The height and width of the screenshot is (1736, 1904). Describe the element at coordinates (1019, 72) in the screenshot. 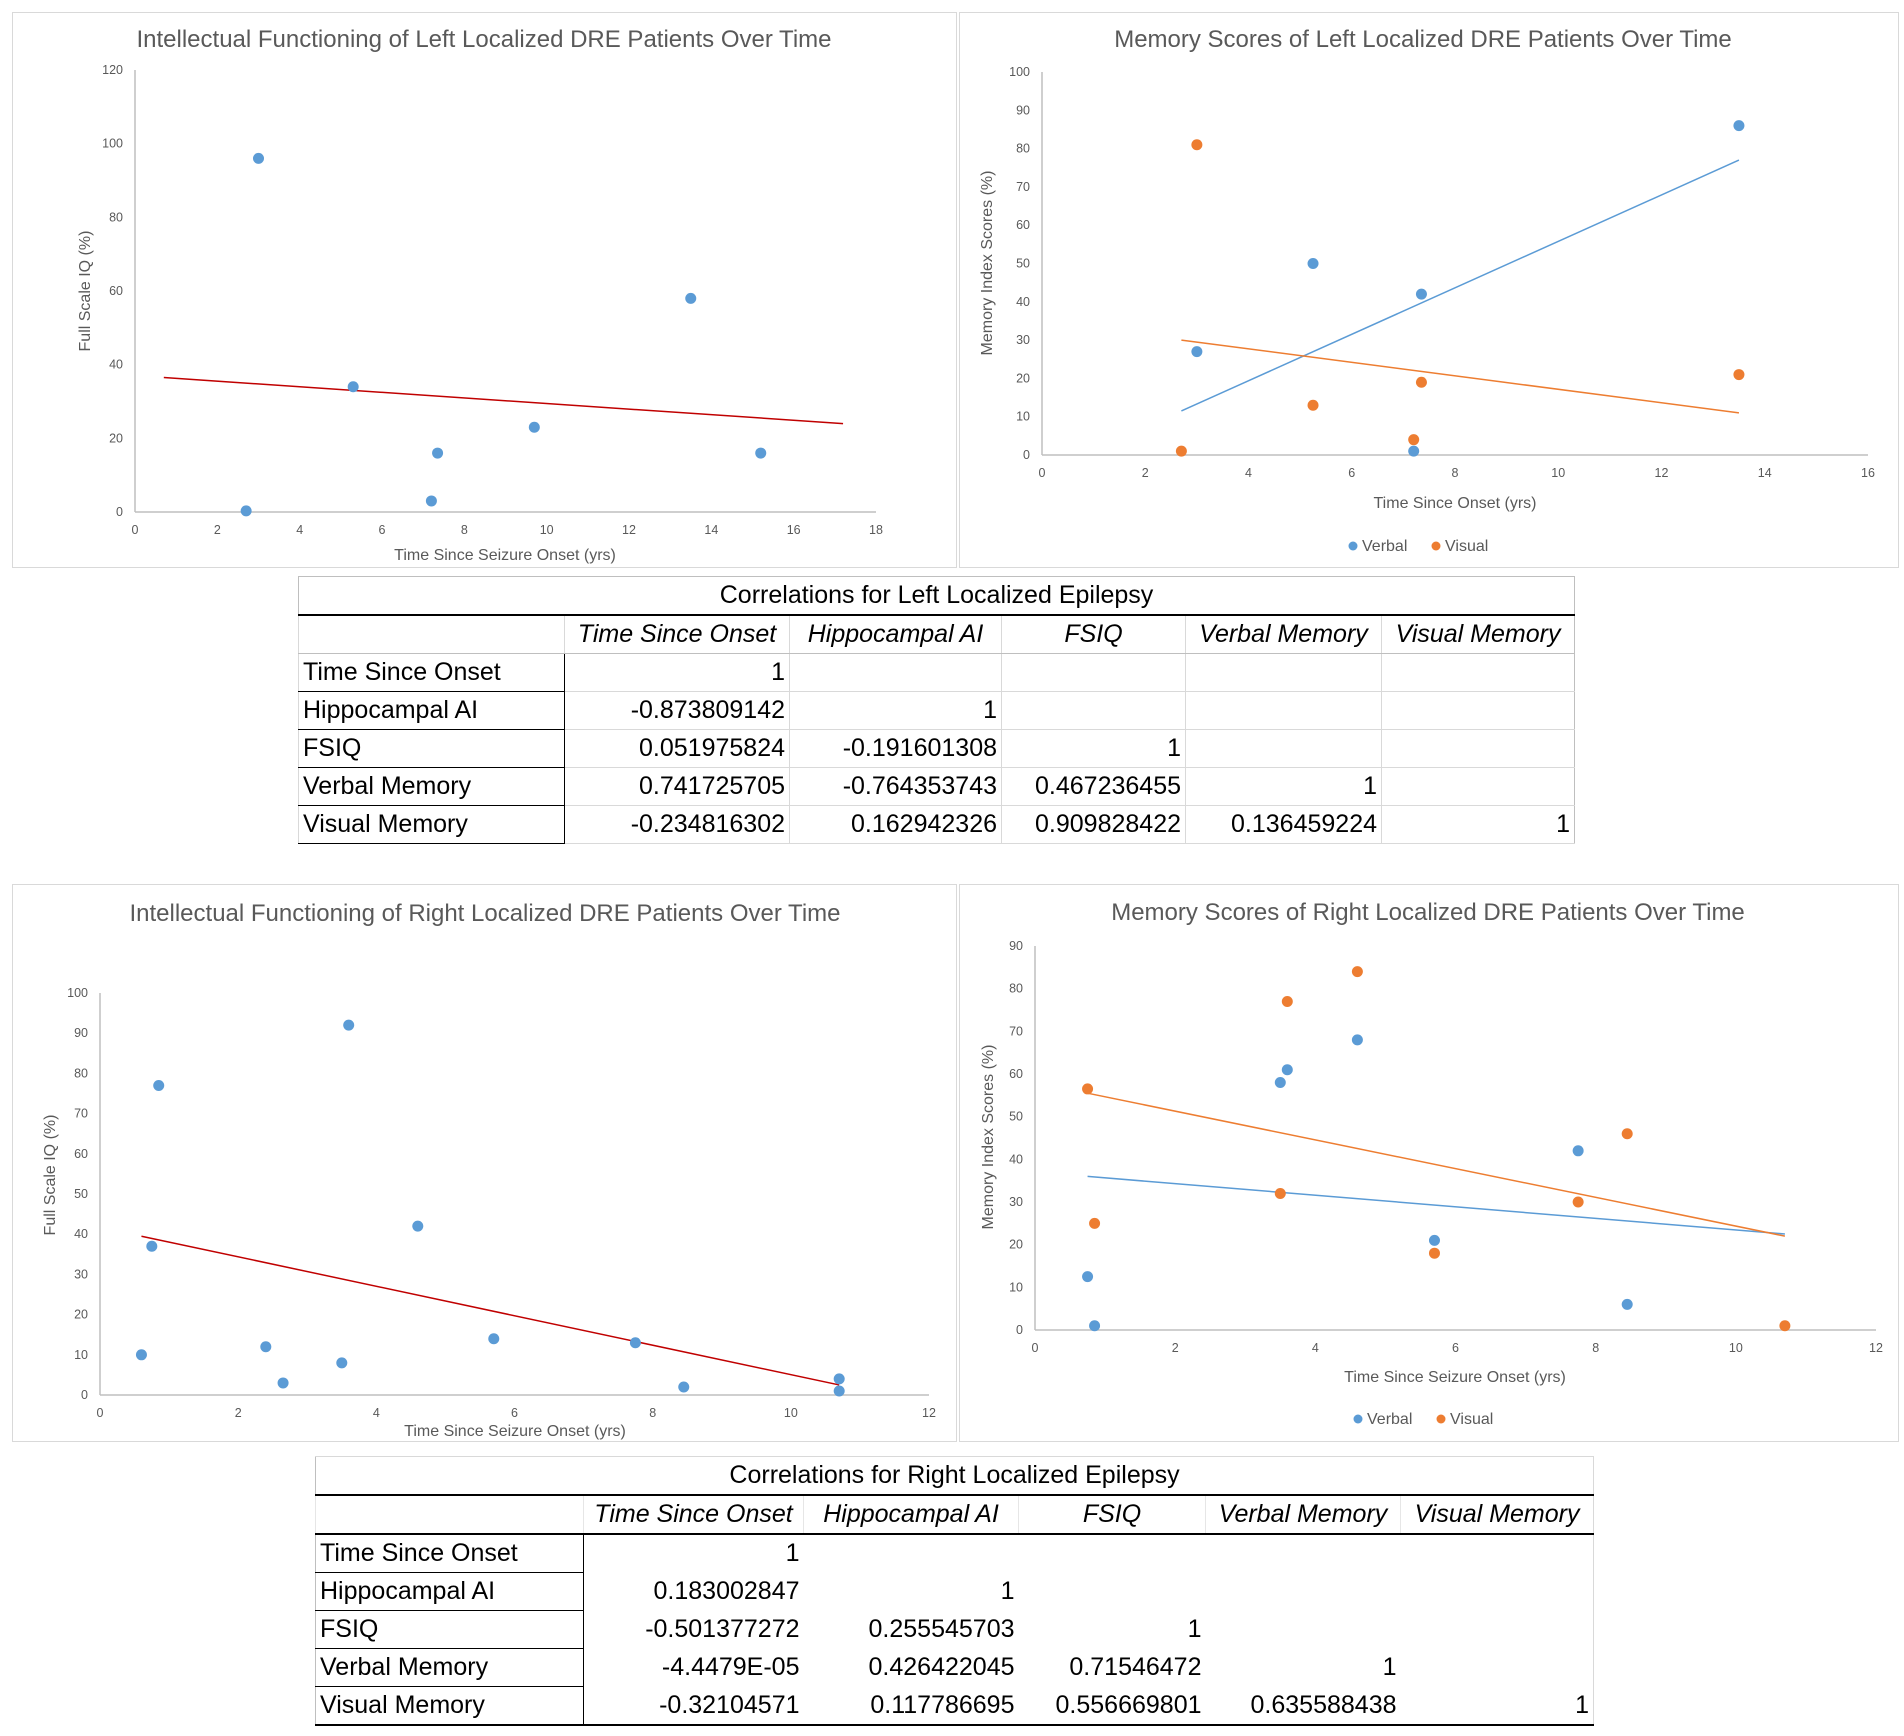

I see `y-tick-label: 100` at that location.